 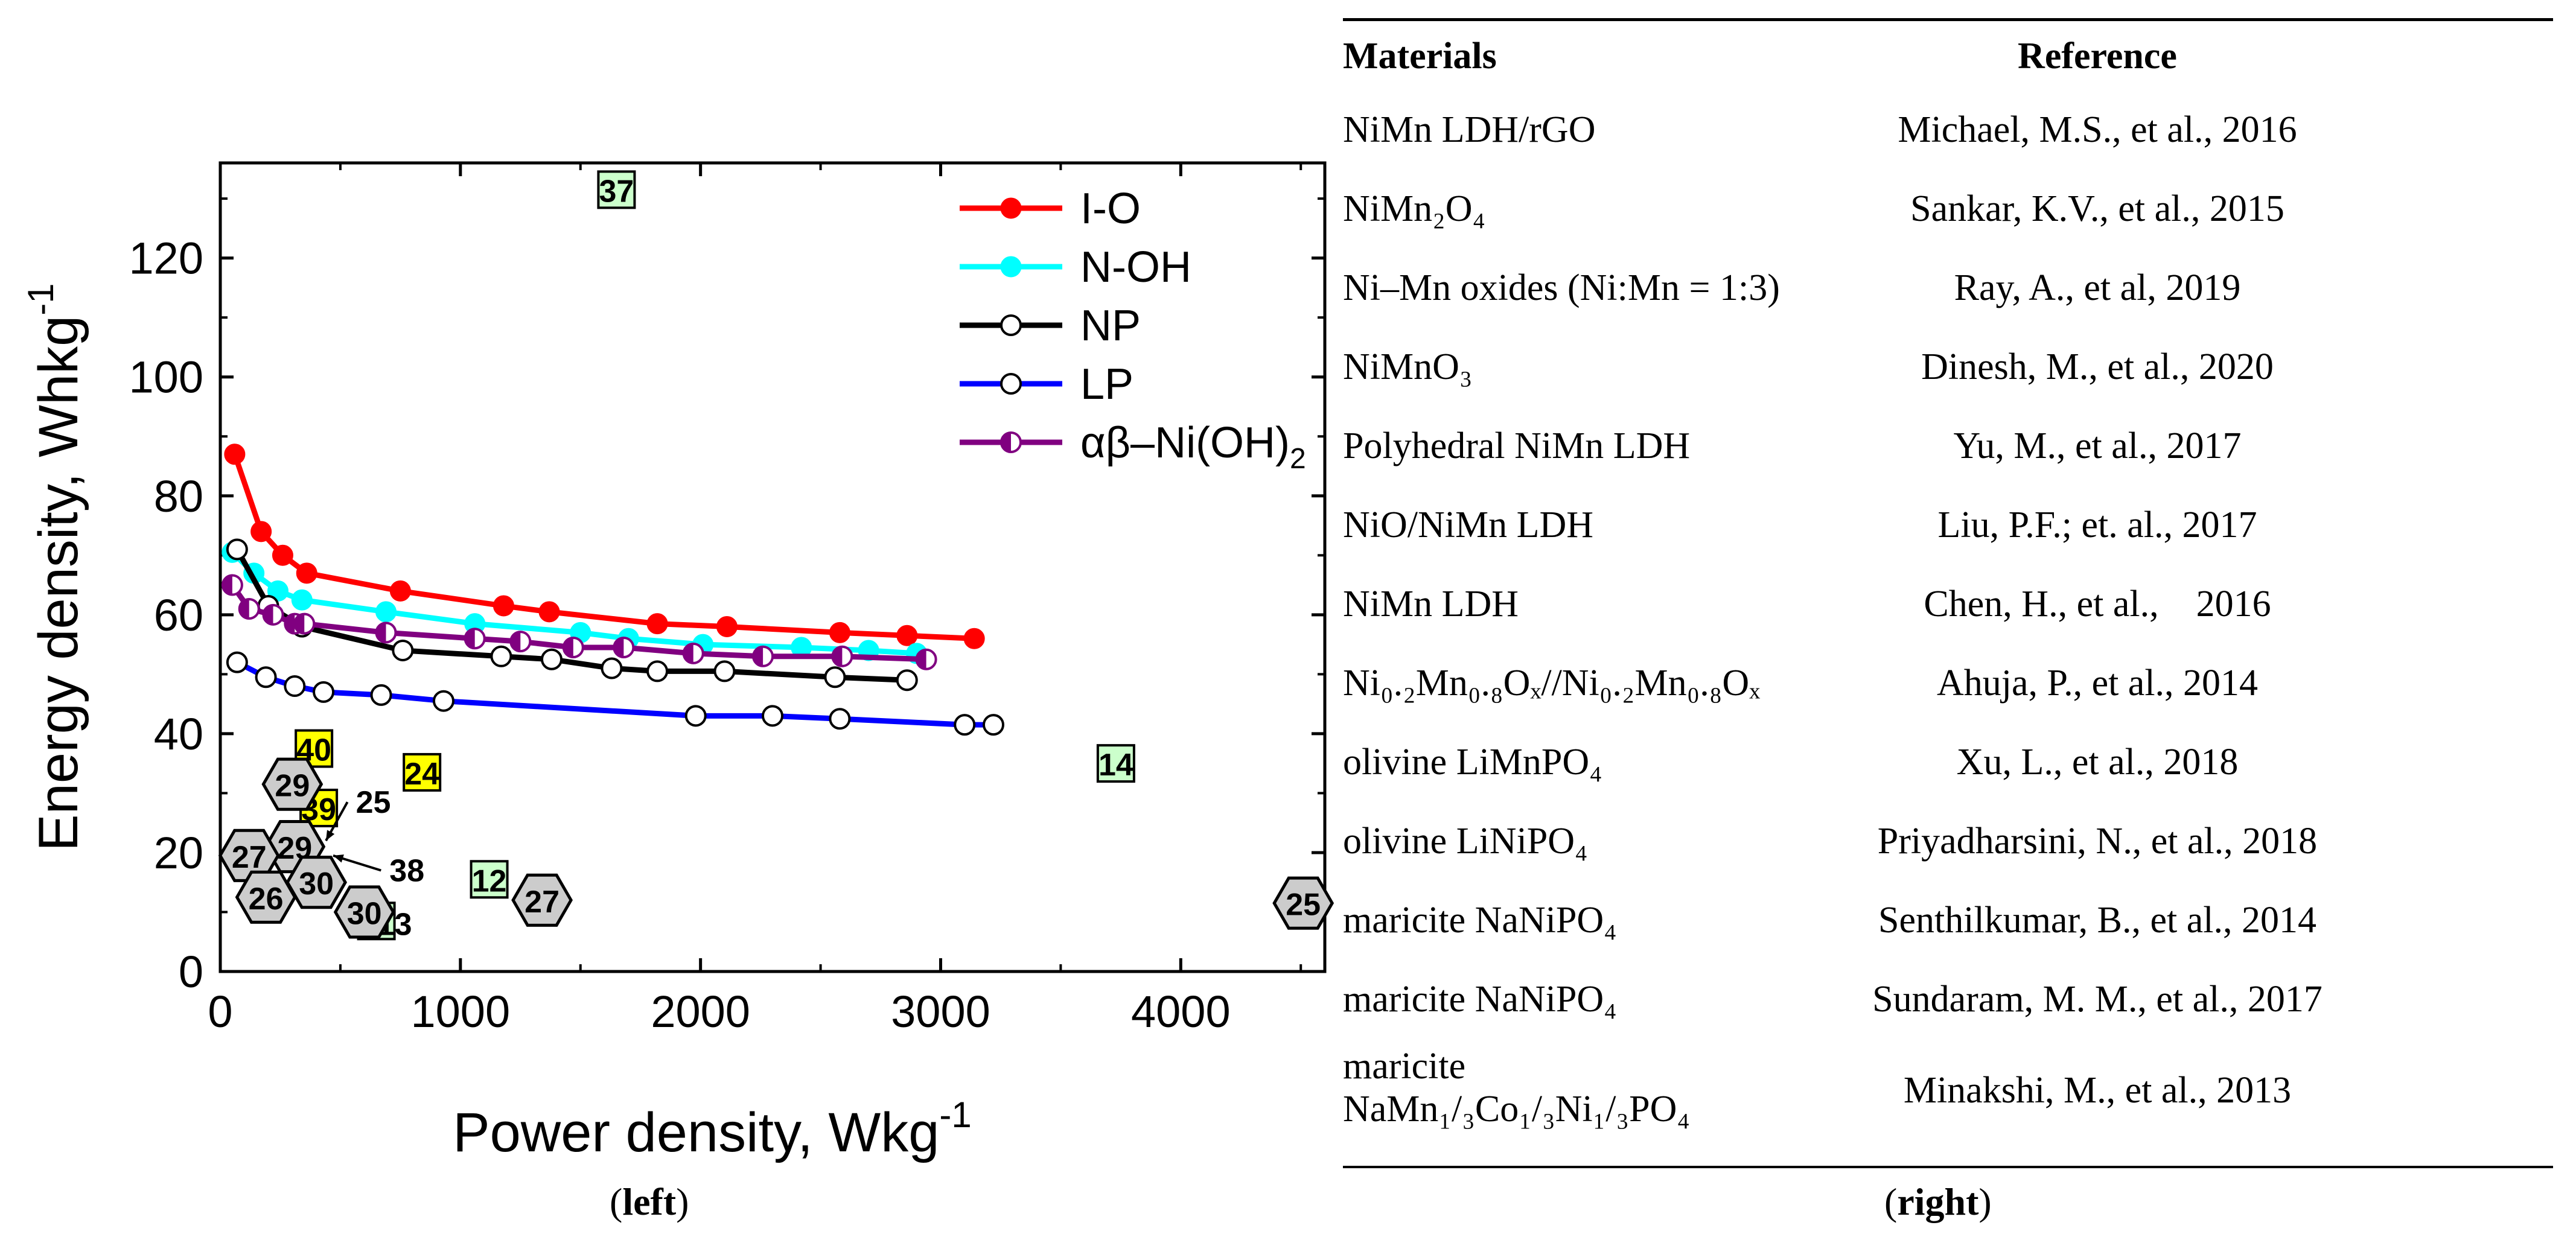 I want to click on material-name: maricite NaNiPO₄, so click(x=1480, y=920).